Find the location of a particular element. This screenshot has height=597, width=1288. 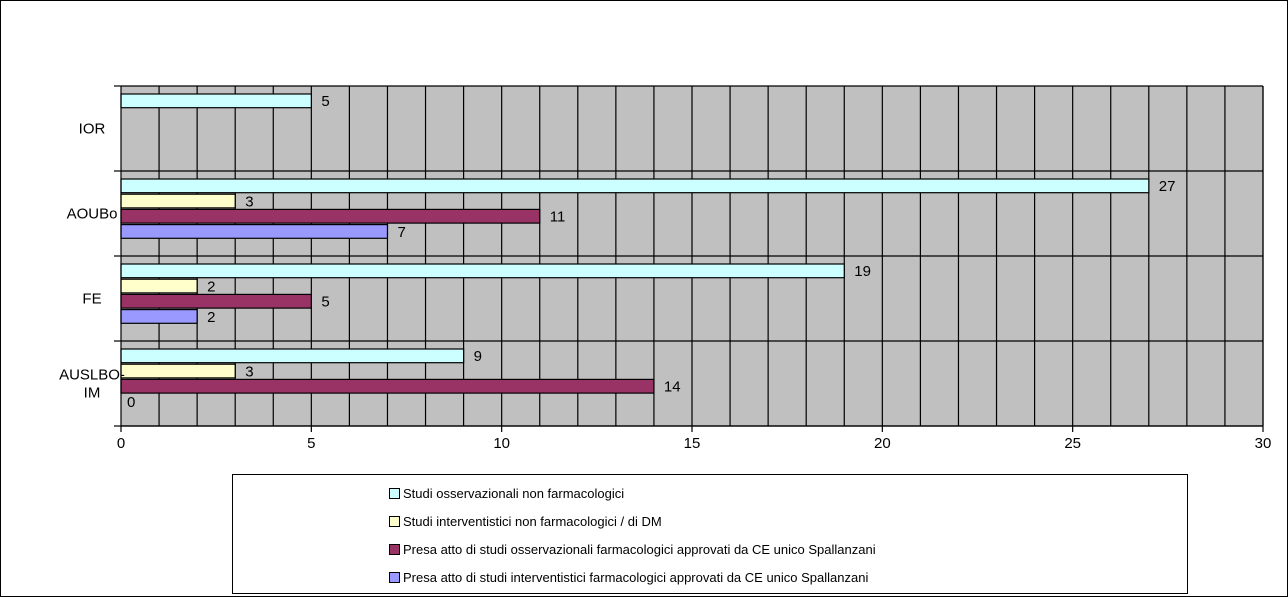

data-label: 11 is located at coordinates (558, 217).